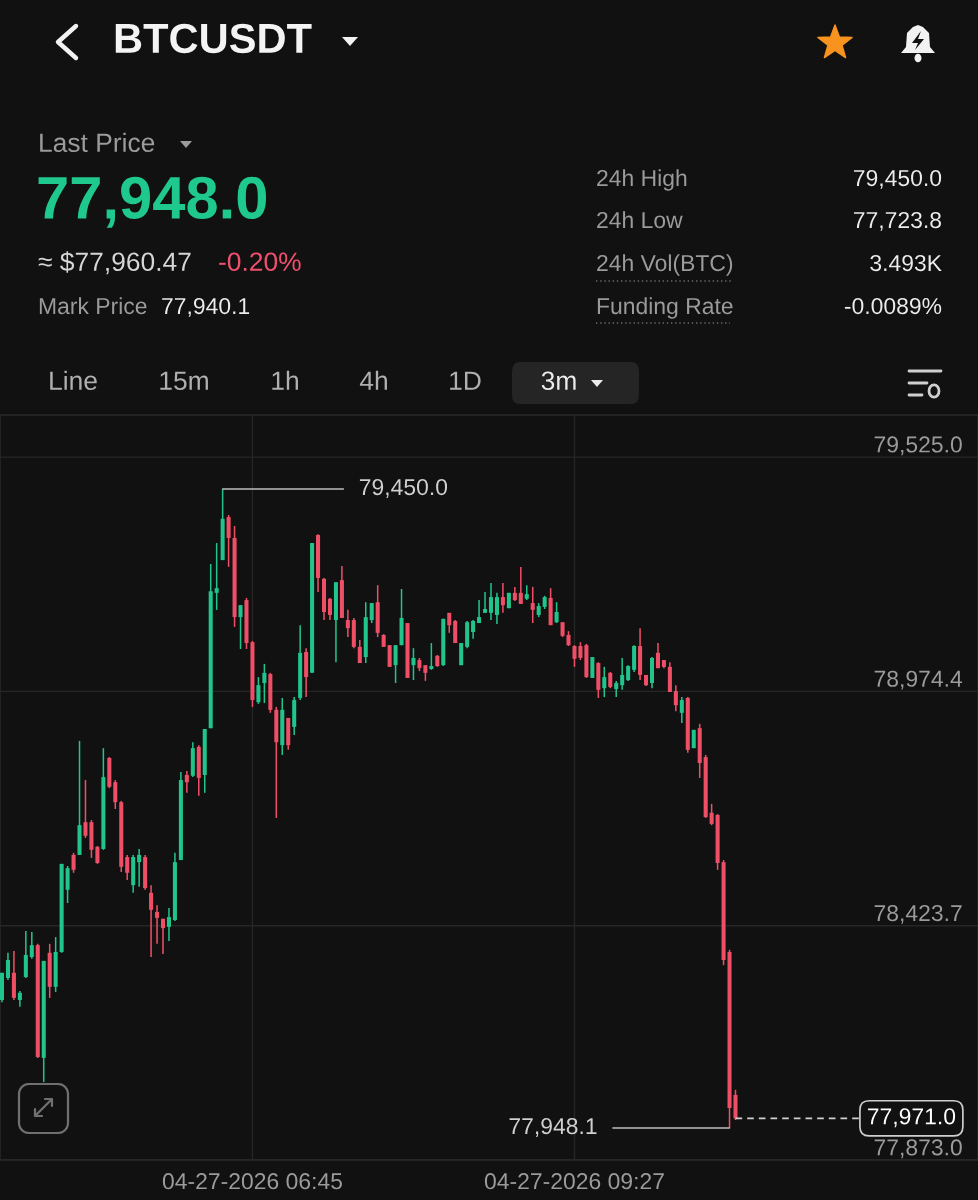 The width and height of the screenshot is (978, 1200). What do you see at coordinates (184, 381) in the screenshot?
I see `text: 15m` at bounding box center [184, 381].